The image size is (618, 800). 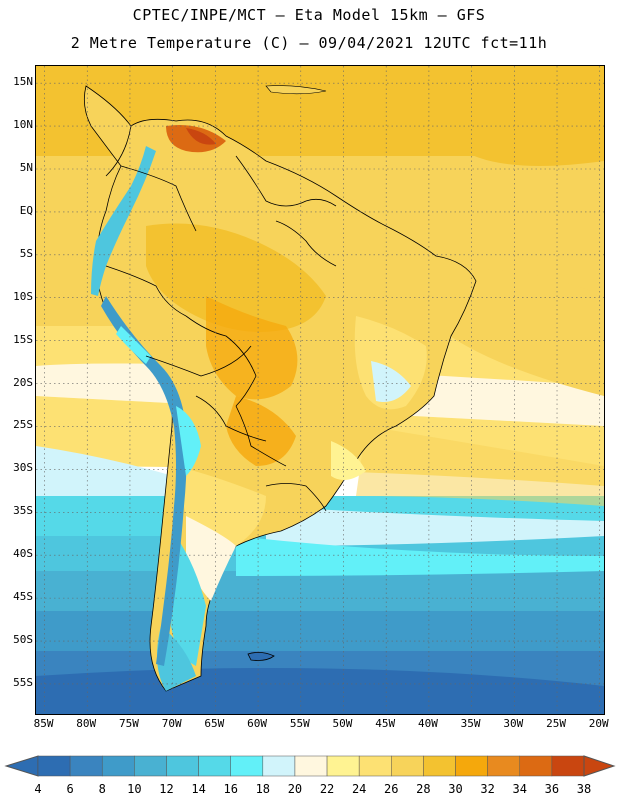 I want to click on lat-tick-label: 45S, so click(x=23, y=597).